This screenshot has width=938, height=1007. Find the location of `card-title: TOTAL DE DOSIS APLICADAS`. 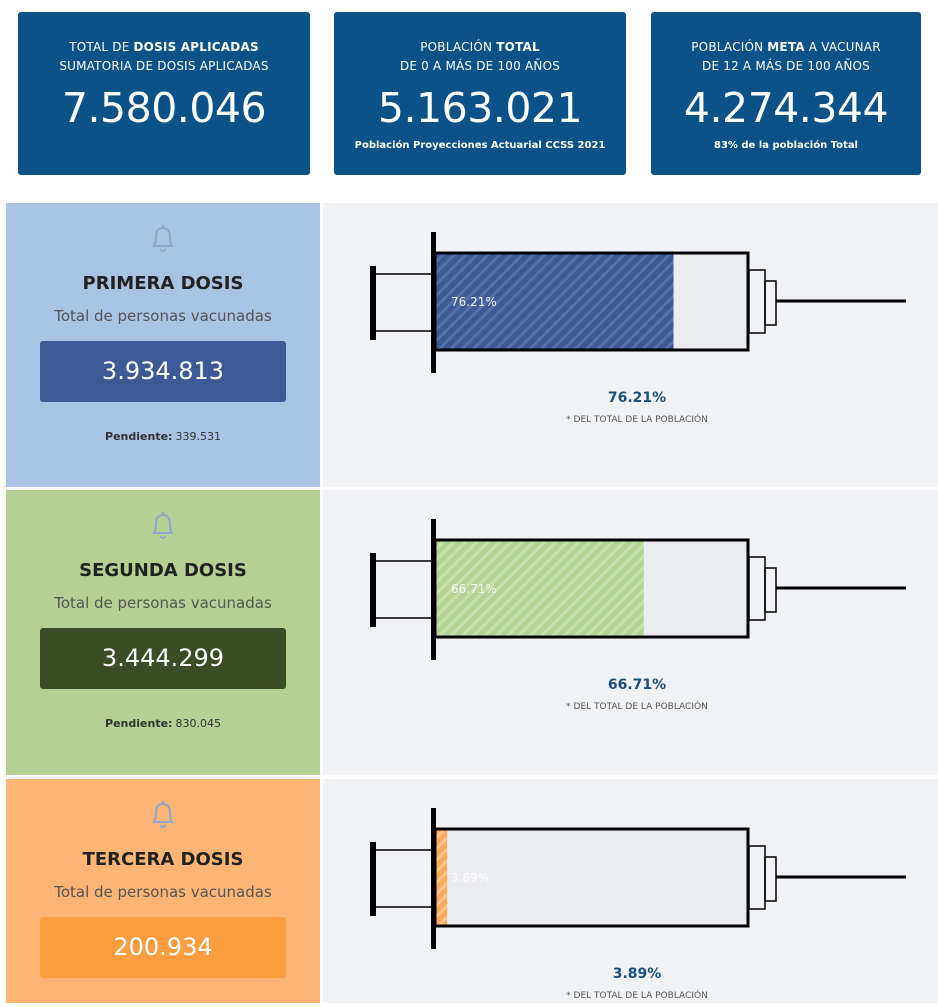

card-title: TOTAL DE DOSIS APLICADAS is located at coordinates (164, 47).